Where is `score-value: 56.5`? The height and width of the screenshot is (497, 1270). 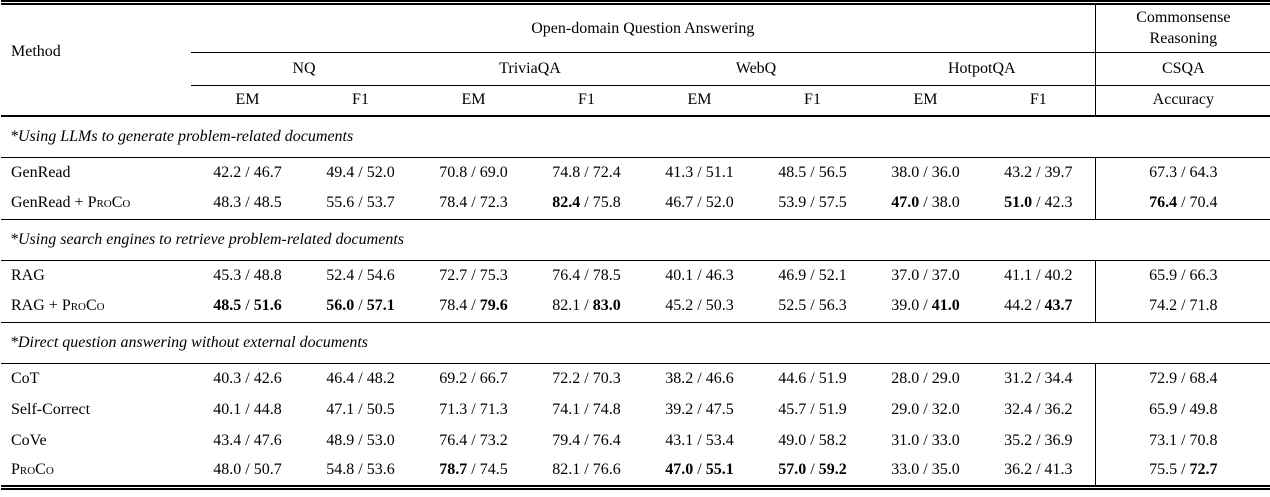
score-value: 56.5 is located at coordinates (832, 172).